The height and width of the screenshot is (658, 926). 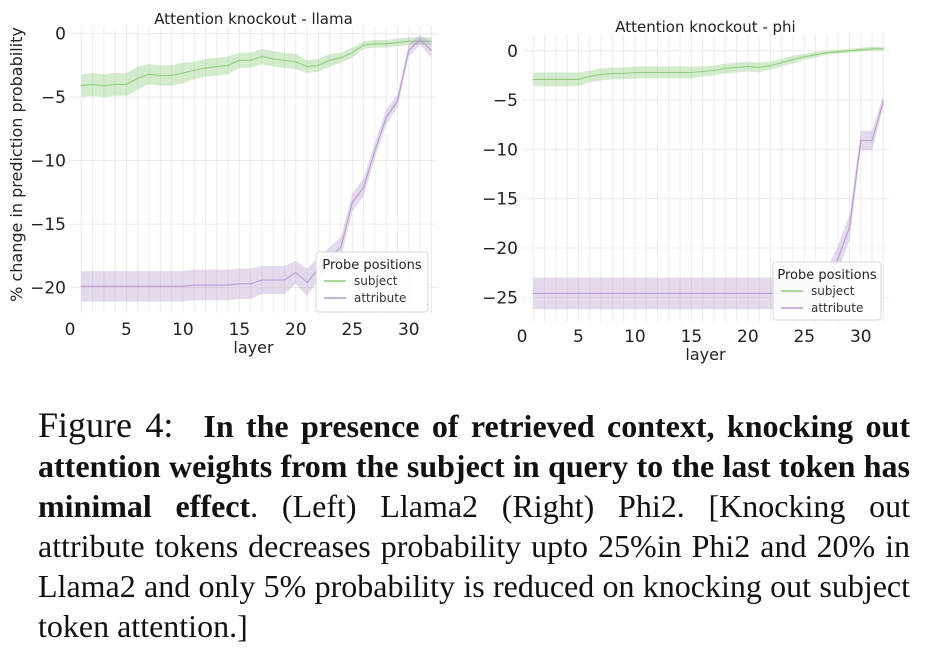 What do you see at coordinates (376, 281) in the screenshot?
I see `legend-entry-subject: subject` at bounding box center [376, 281].